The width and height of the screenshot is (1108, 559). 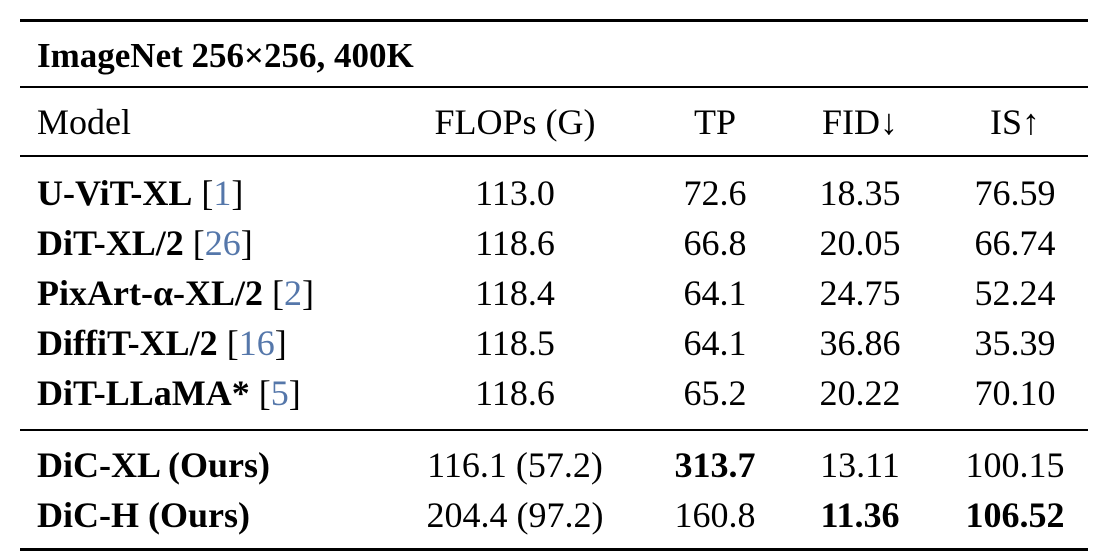 What do you see at coordinates (860, 515) in the screenshot?
I see `fid-cell: 11.36` at bounding box center [860, 515].